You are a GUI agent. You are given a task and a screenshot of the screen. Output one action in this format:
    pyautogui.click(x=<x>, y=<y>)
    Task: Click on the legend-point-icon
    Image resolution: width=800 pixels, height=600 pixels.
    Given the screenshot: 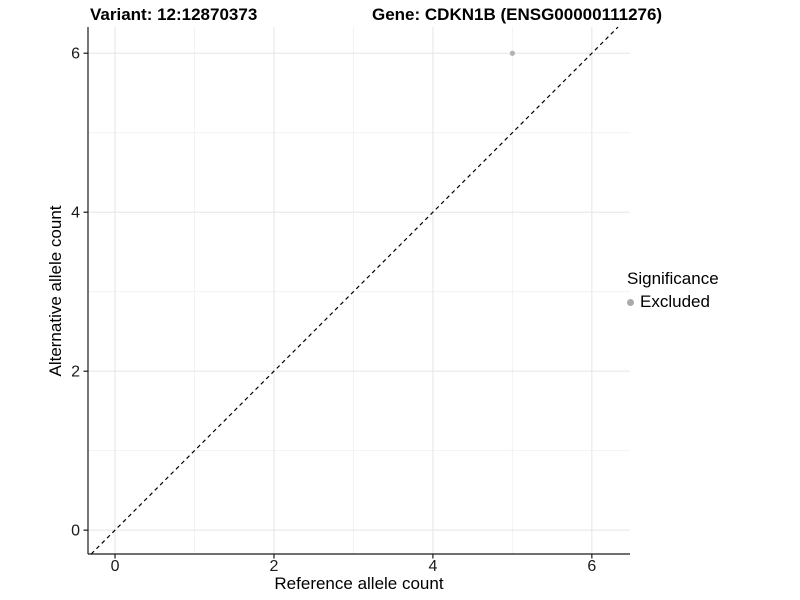 What is the action you would take?
    pyautogui.click(x=630, y=302)
    